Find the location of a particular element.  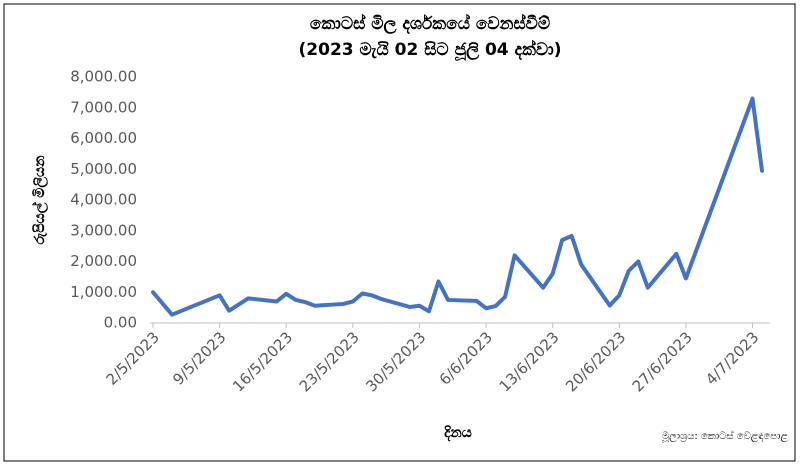

y-tick-label: 8,000.00 is located at coordinates (103, 77).